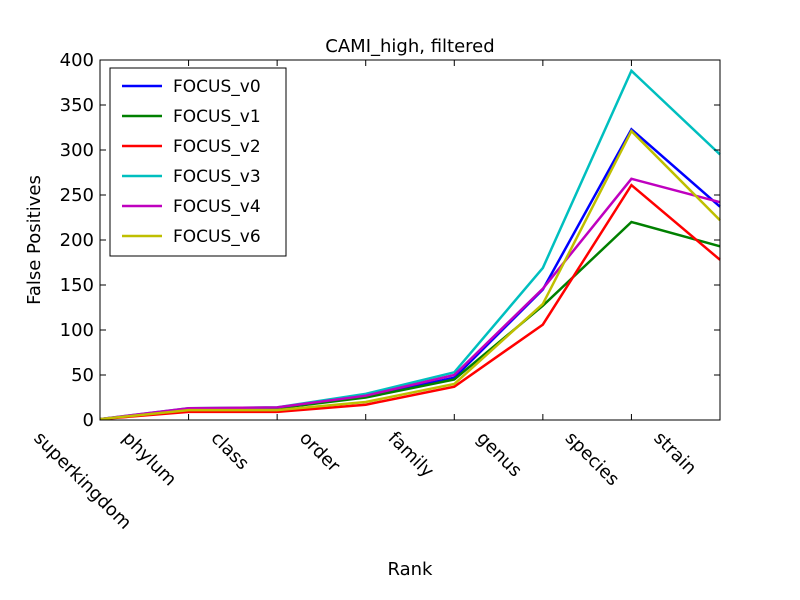 This screenshot has height=600, width=800. Describe the element at coordinates (77, 195) in the screenshot. I see `y-tick-label: 250` at that location.